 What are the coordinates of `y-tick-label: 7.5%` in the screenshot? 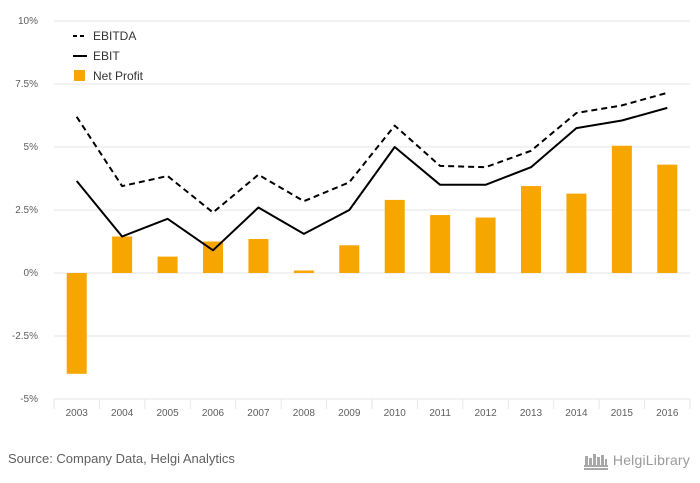 It's located at (26, 84).